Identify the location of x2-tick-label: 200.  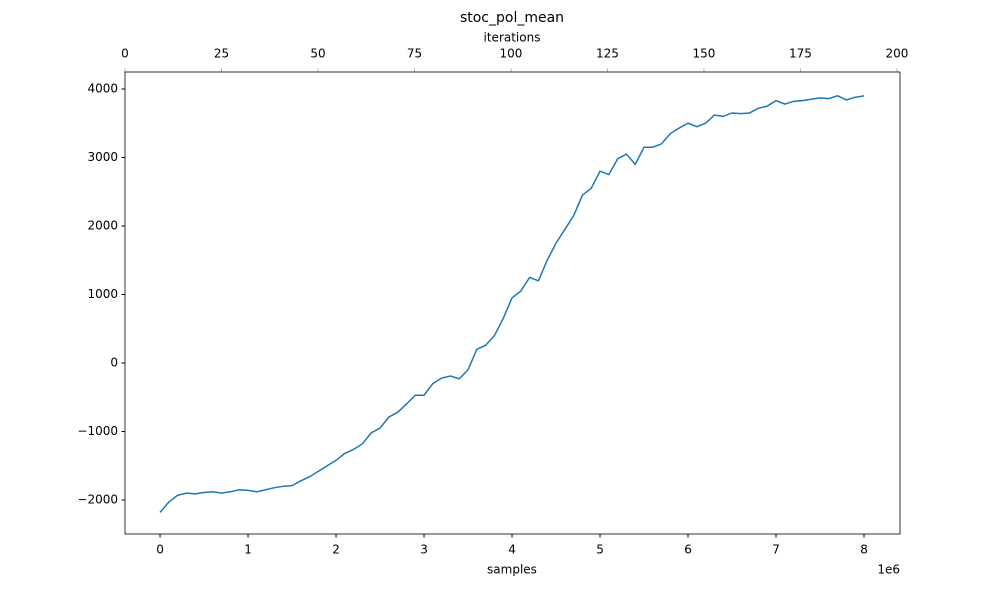
(896, 54).